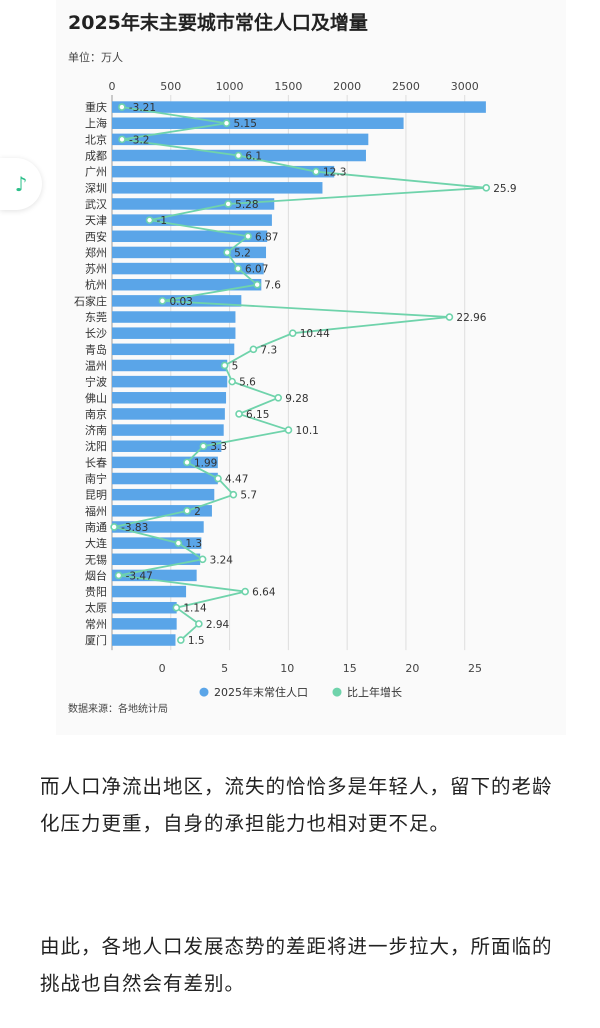 The height and width of the screenshot is (1028, 600). I want to click on city-label: 西安, so click(96, 236).